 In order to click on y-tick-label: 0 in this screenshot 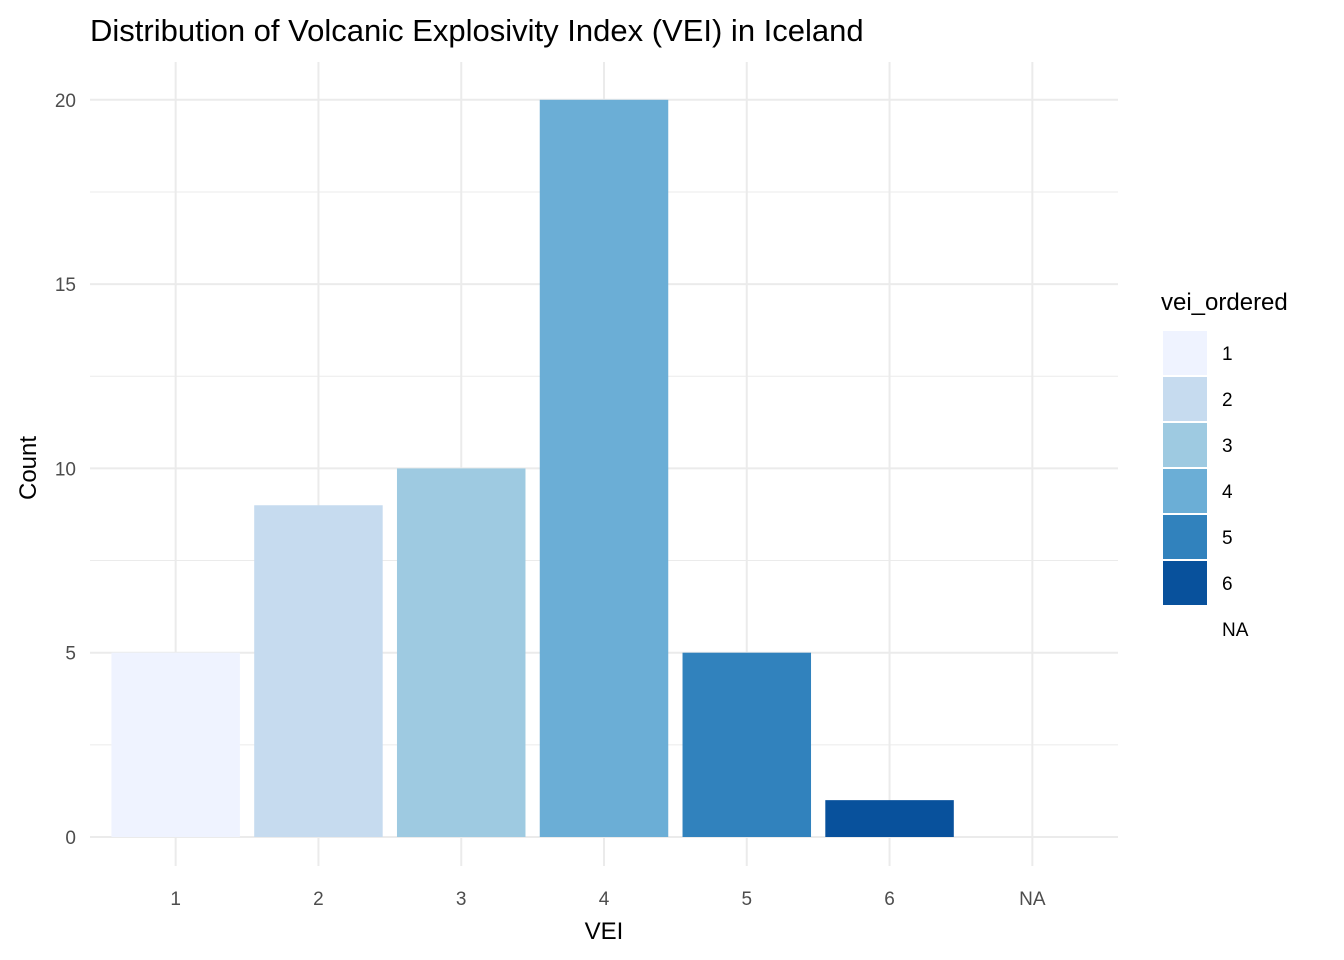, I will do `click(70, 838)`.